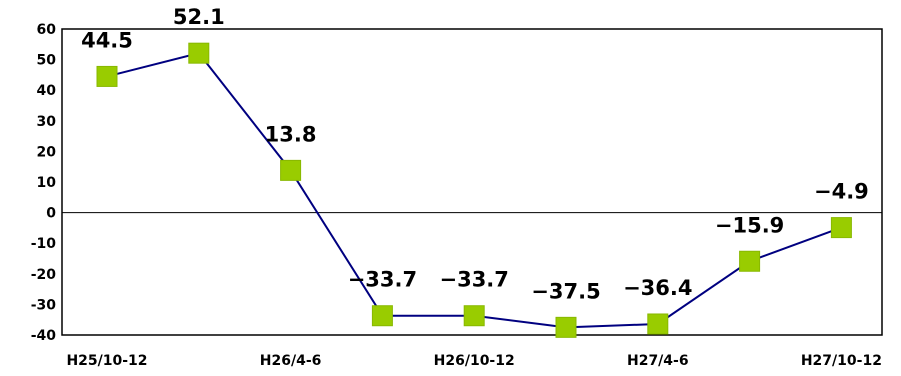 This screenshot has width=901, height=376. What do you see at coordinates (44, 275) in the screenshot?
I see `y-tick-label: -20` at bounding box center [44, 275].